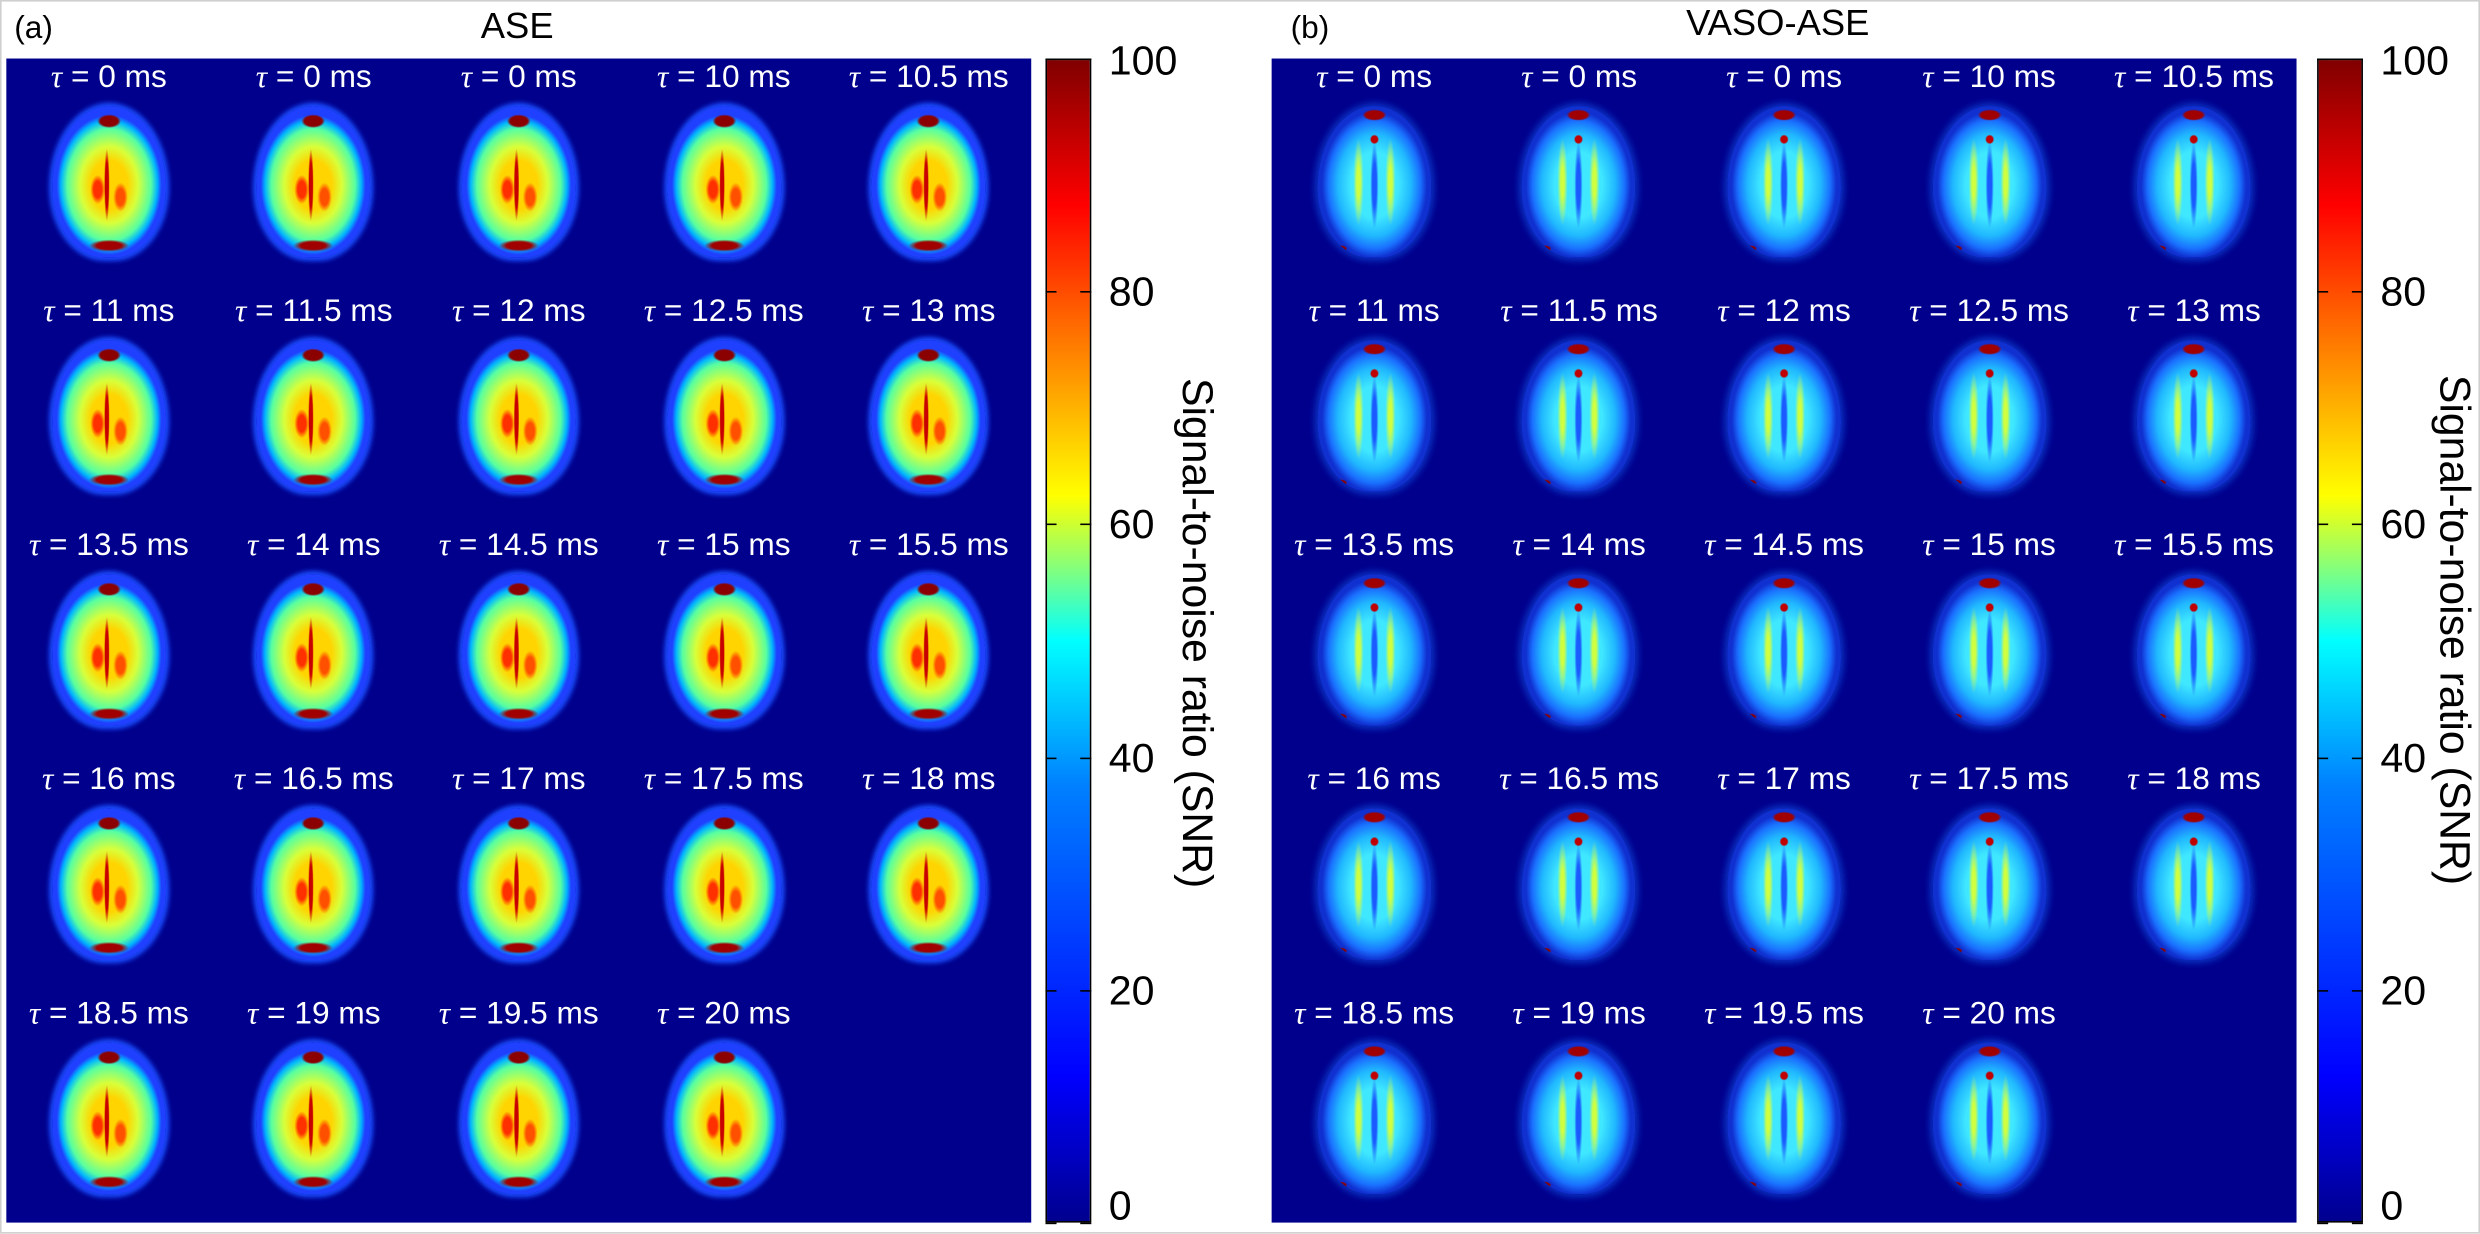 The width and height of the screenshot is (2480, 1234). I want to click on slice-label: τ = 19 ms, so click(1579, 1014).